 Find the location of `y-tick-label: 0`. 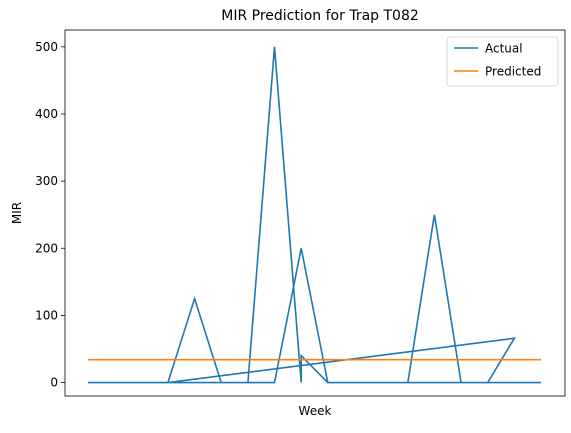

y-tick-label: 0 is located at coordinates (54, 383).